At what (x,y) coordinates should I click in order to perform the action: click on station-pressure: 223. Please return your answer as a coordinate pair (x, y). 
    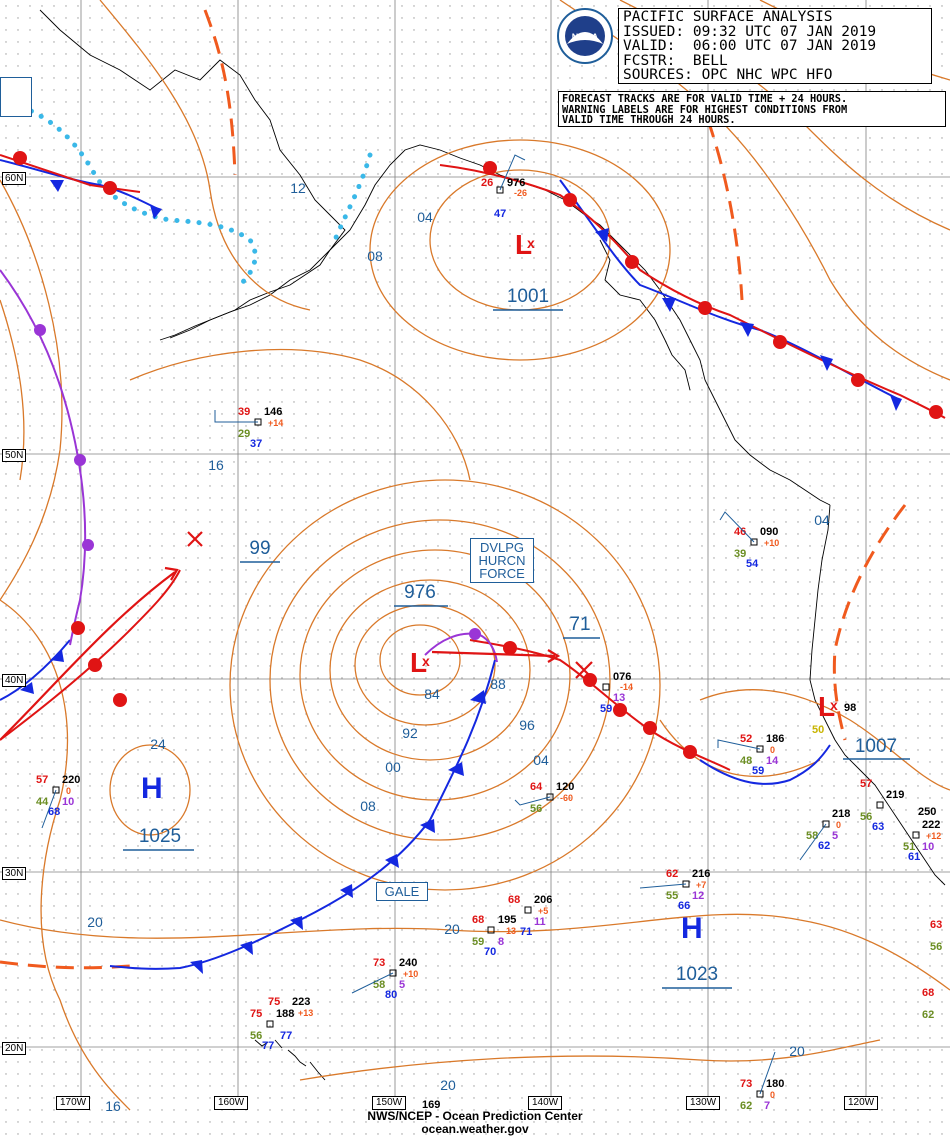
    Looking at the image, I should click on (301, 1002).